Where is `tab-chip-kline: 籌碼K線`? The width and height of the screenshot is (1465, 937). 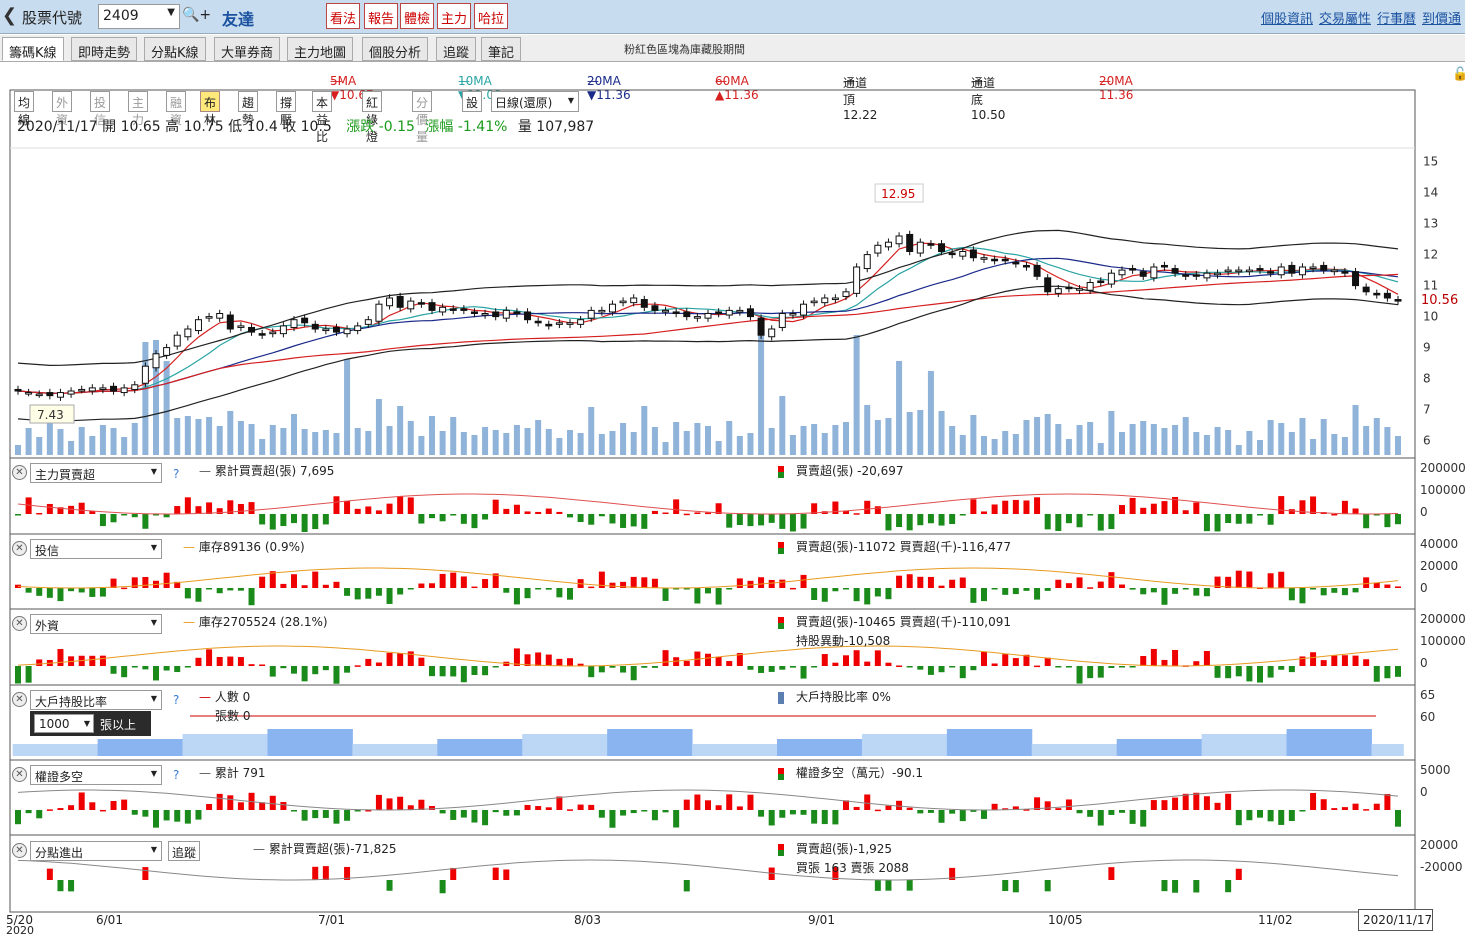 tab-chip-kline: 籌碼K線 is located at coordinates (33, 49).